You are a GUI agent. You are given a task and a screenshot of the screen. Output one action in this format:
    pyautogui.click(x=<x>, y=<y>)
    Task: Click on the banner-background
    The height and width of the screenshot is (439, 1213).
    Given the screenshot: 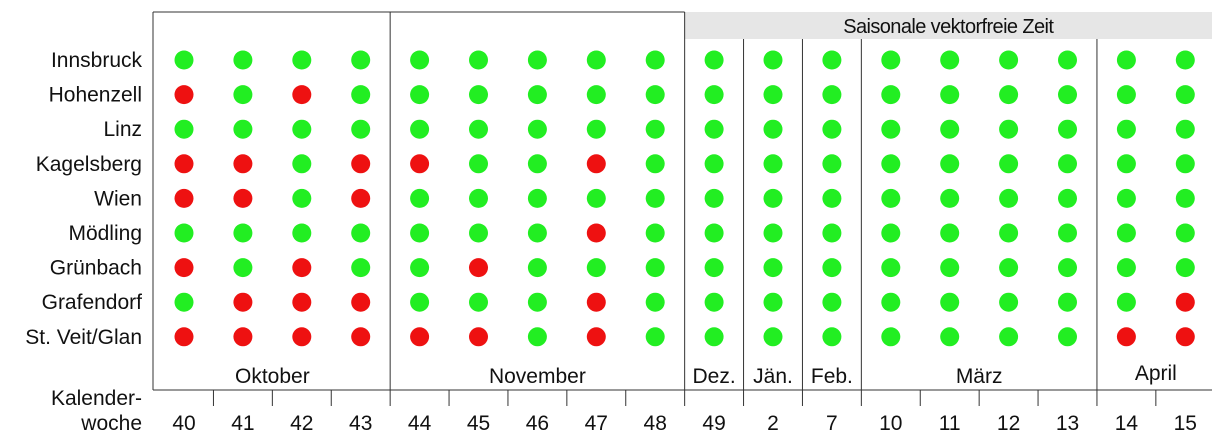 What is the action you would take?
    pyautogui.click(x=948, y=25)
    